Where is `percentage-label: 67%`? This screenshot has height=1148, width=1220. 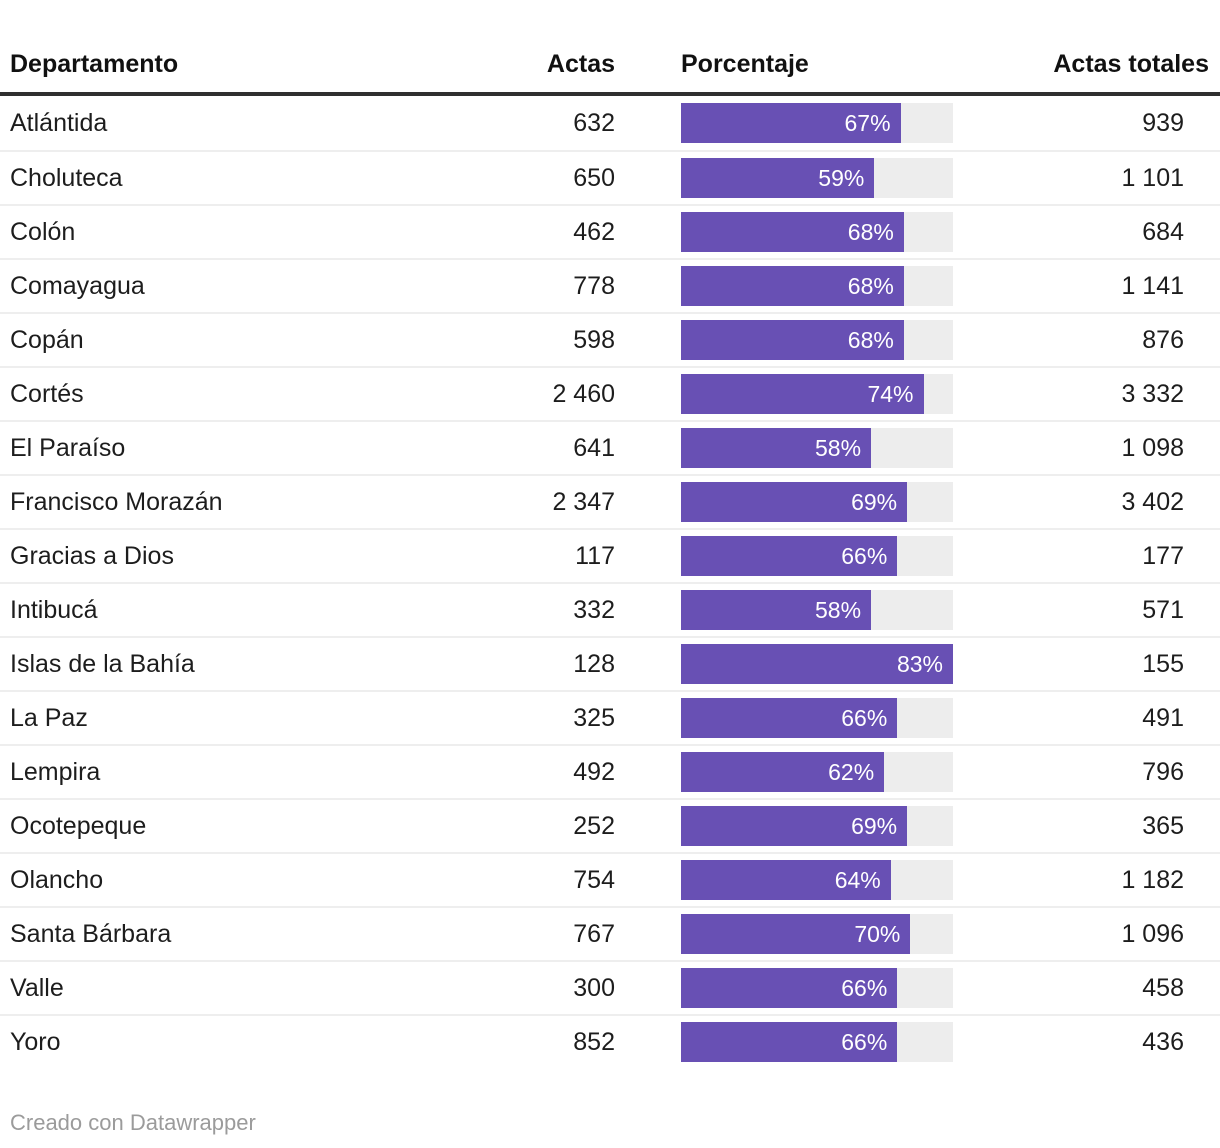
percentage-label: 67% is located at coordinates (867, 122).